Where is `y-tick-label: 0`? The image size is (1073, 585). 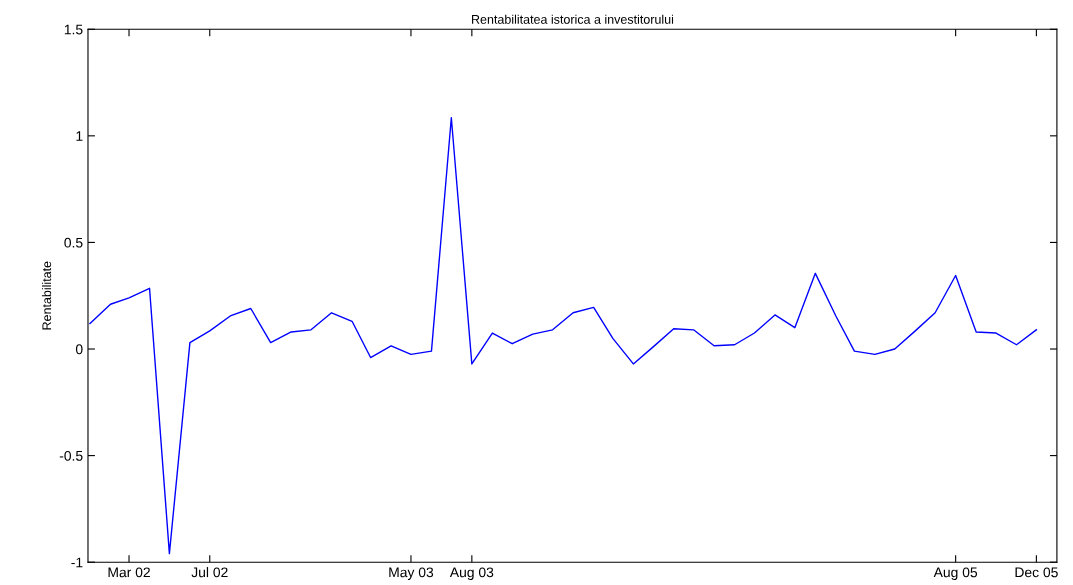 y-tick-label: 0 is located at coordinates (79, 349).